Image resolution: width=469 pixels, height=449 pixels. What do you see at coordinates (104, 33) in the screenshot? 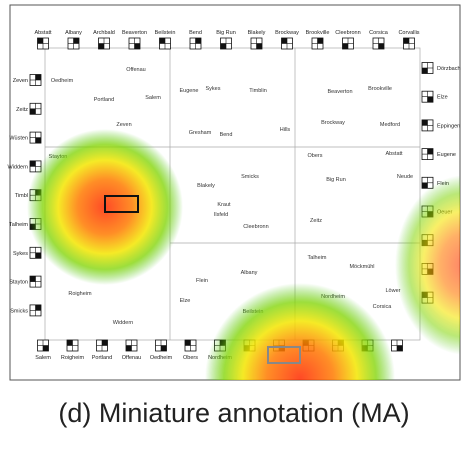
I see `top-label: Archbald` at bounding box center [104, 33].